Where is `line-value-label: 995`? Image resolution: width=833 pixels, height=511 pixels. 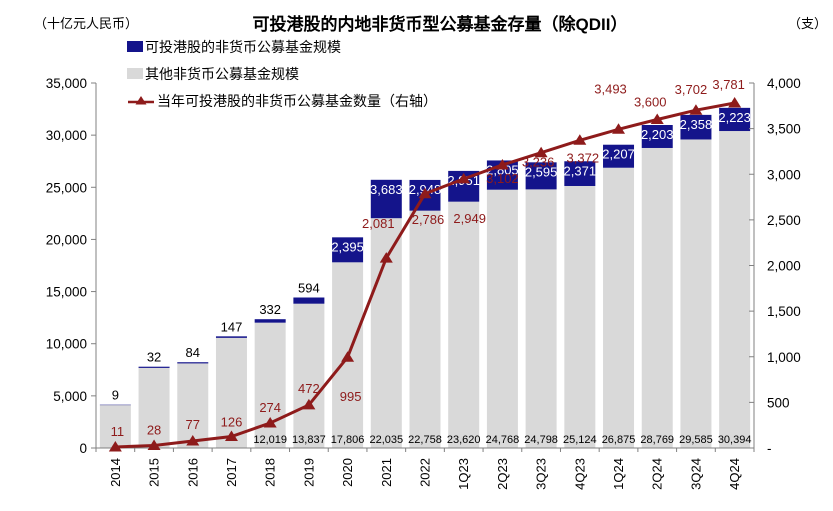
line-value-label: 995 is located at coordinates (351, 396).